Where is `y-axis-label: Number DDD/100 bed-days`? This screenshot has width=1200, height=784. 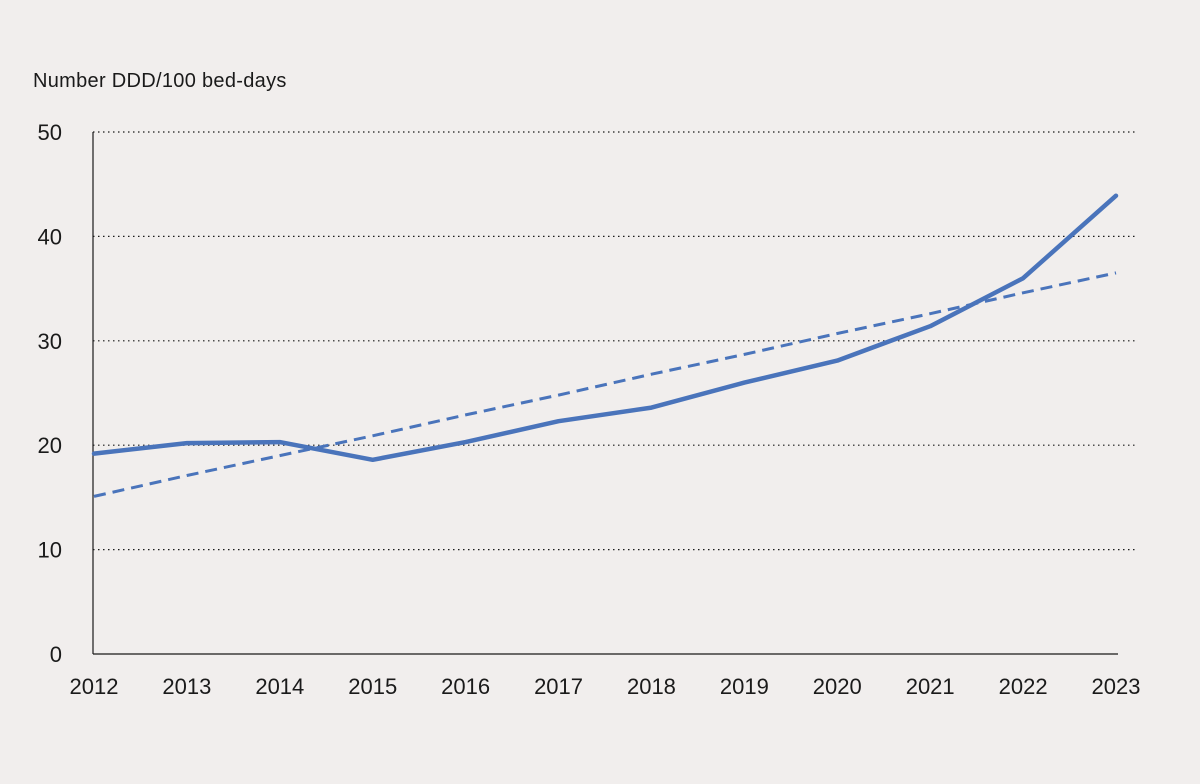
y-axis-label: Number DDD/100 bed-days is located at coordinates (160, 81).